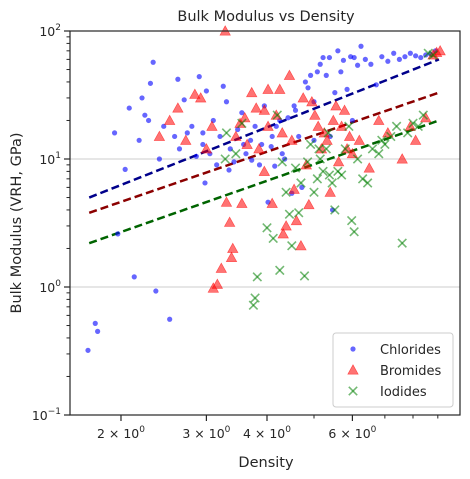 This screenshot has height=479, width=470. Describe the element at coordinates (50, 287) in the screenshot. I see `y-tick-label-1: 100` at that location.